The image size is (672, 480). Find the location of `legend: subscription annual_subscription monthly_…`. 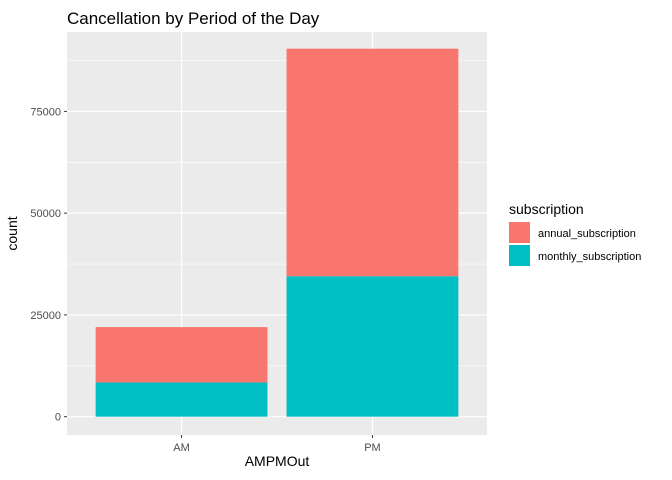

legend: subscription annual_subscription monthly_… is located at coordinates (575, 233).